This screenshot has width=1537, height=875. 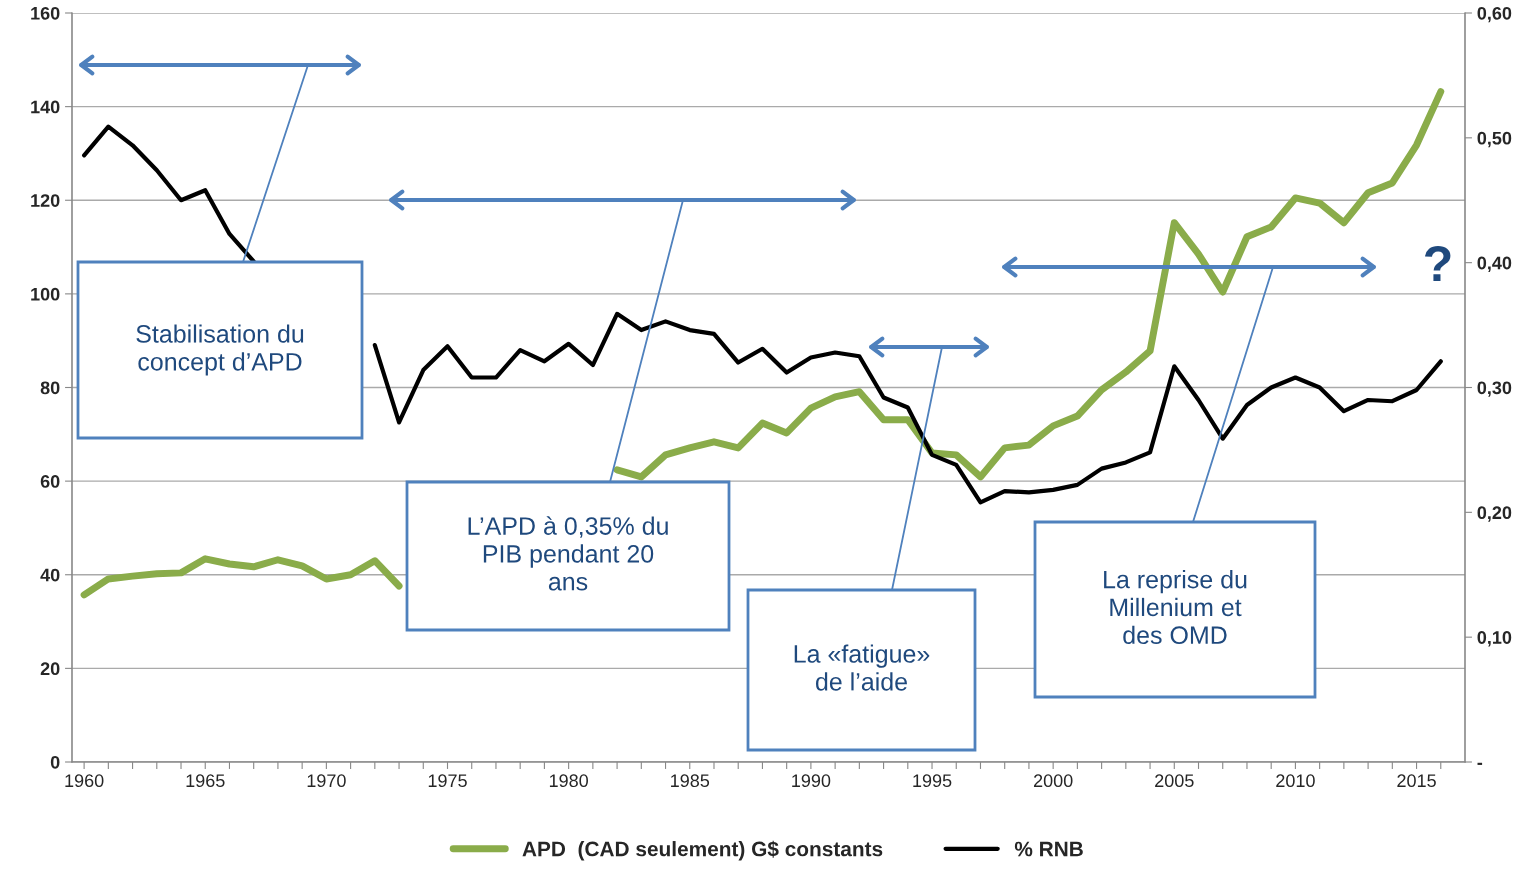 What do you see at coordinates (1494, 264) in the screenshot?
I see `y2-tick-label: 0,40` at bounding box center [1494, 264].